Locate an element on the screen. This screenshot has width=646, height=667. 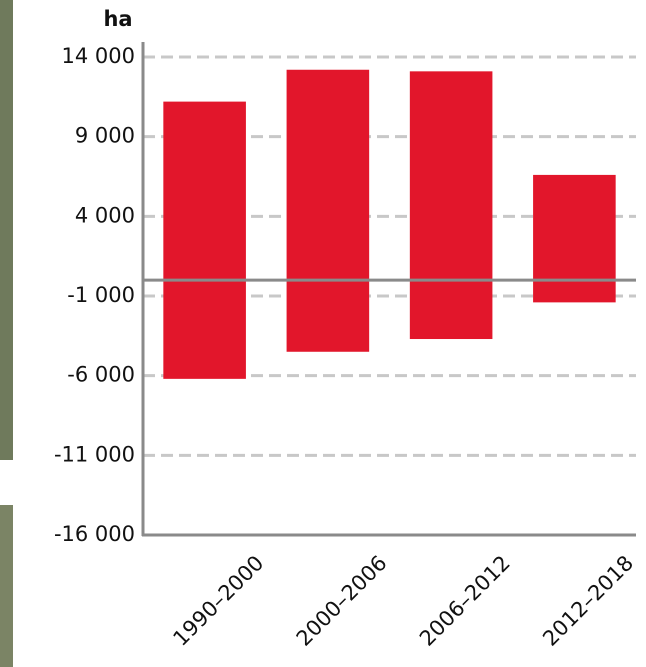
y-tick-label: -6 000 is located at coordinates (101, 375).